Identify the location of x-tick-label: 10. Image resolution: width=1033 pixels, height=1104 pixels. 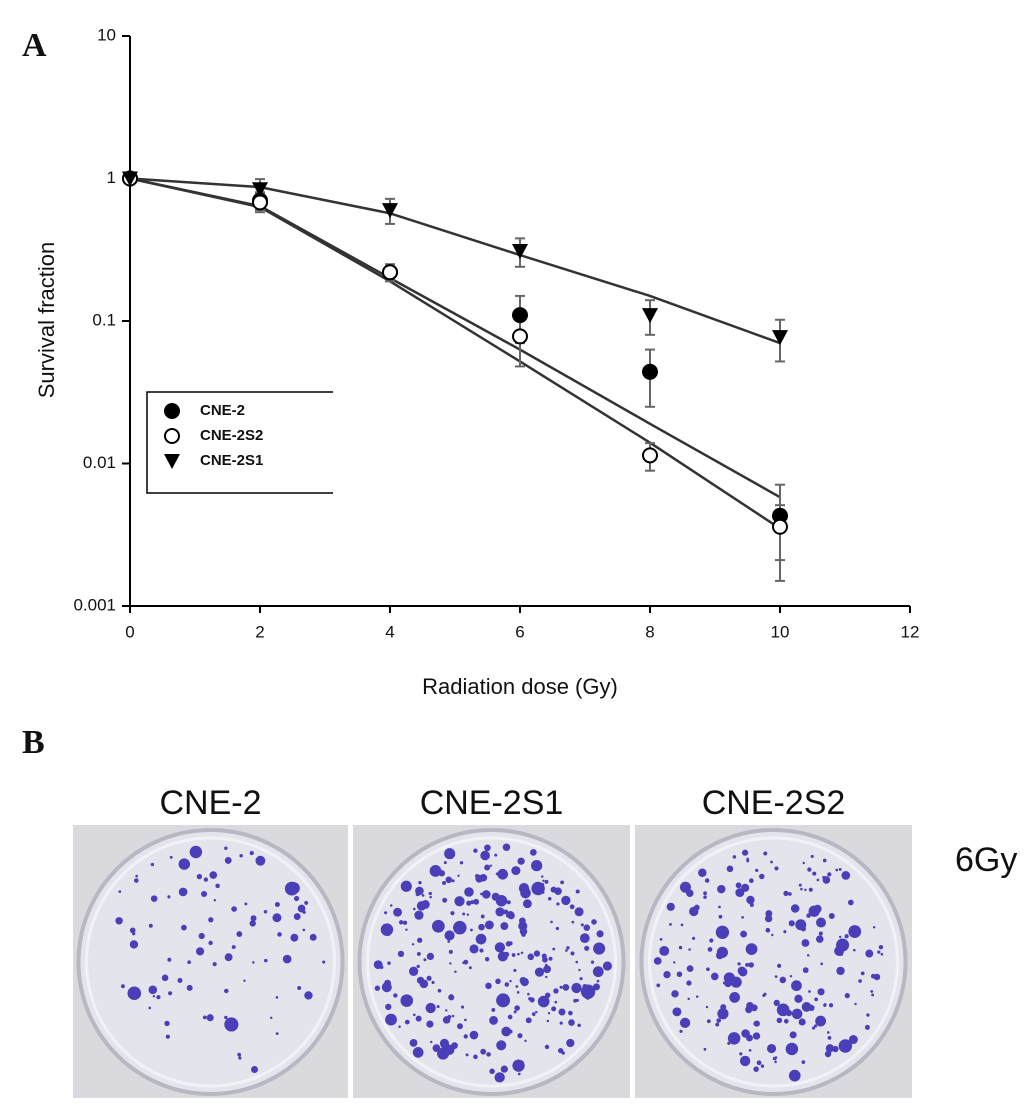
(780, 631).